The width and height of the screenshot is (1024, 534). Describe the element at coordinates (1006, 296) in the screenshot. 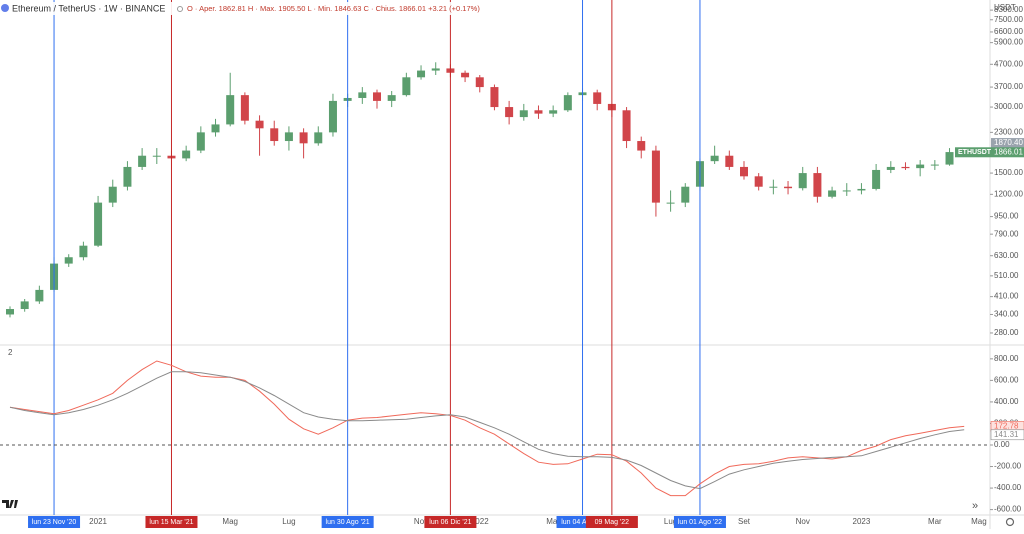

I see `y-tick-label: 410.00` at that location.